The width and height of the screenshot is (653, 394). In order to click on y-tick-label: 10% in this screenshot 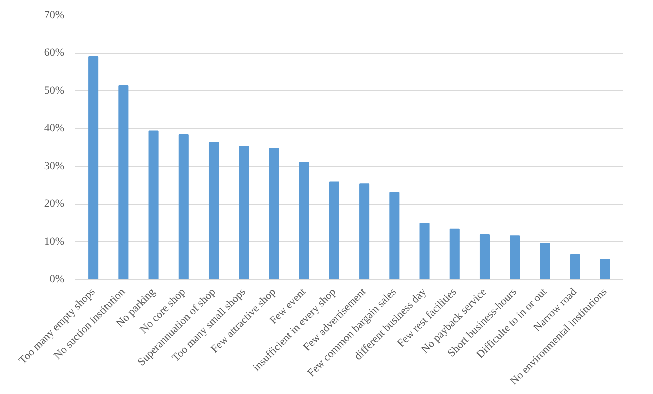, I will do `click(54, 242)`.